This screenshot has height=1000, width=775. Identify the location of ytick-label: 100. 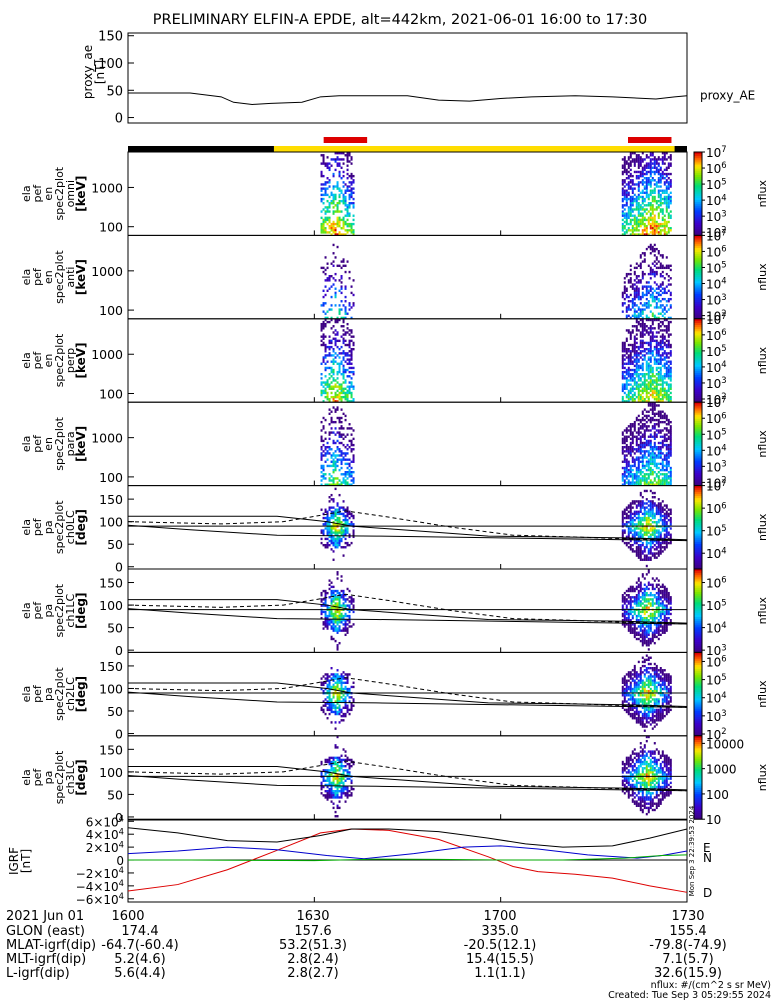
(111, 227).